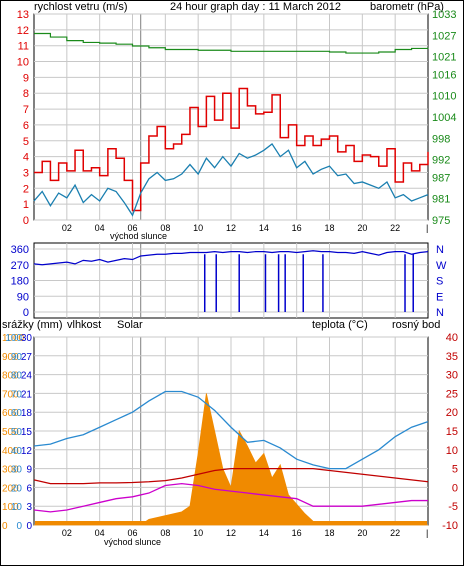  Describe the element at coordinates (455, 488) in the screenshot. I see `temperature-tick-label: 0` at that location.